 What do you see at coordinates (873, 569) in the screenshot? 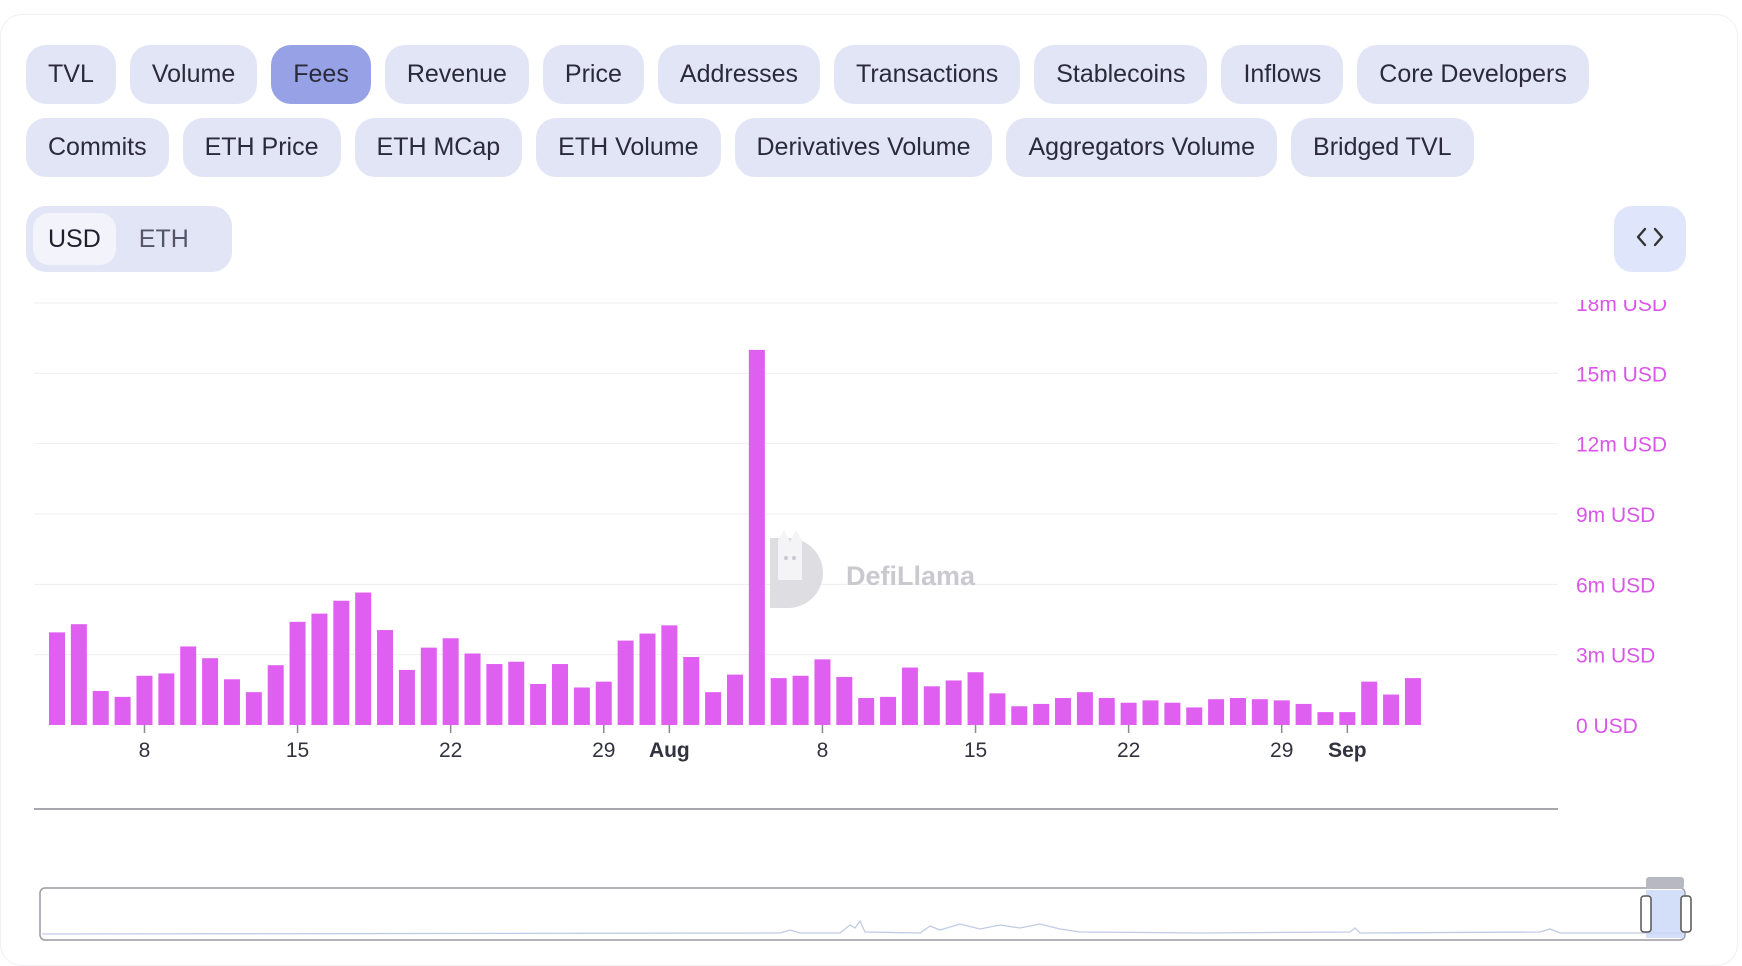
I see `watermark: DefiLlama` at bounding box center [873, 569].